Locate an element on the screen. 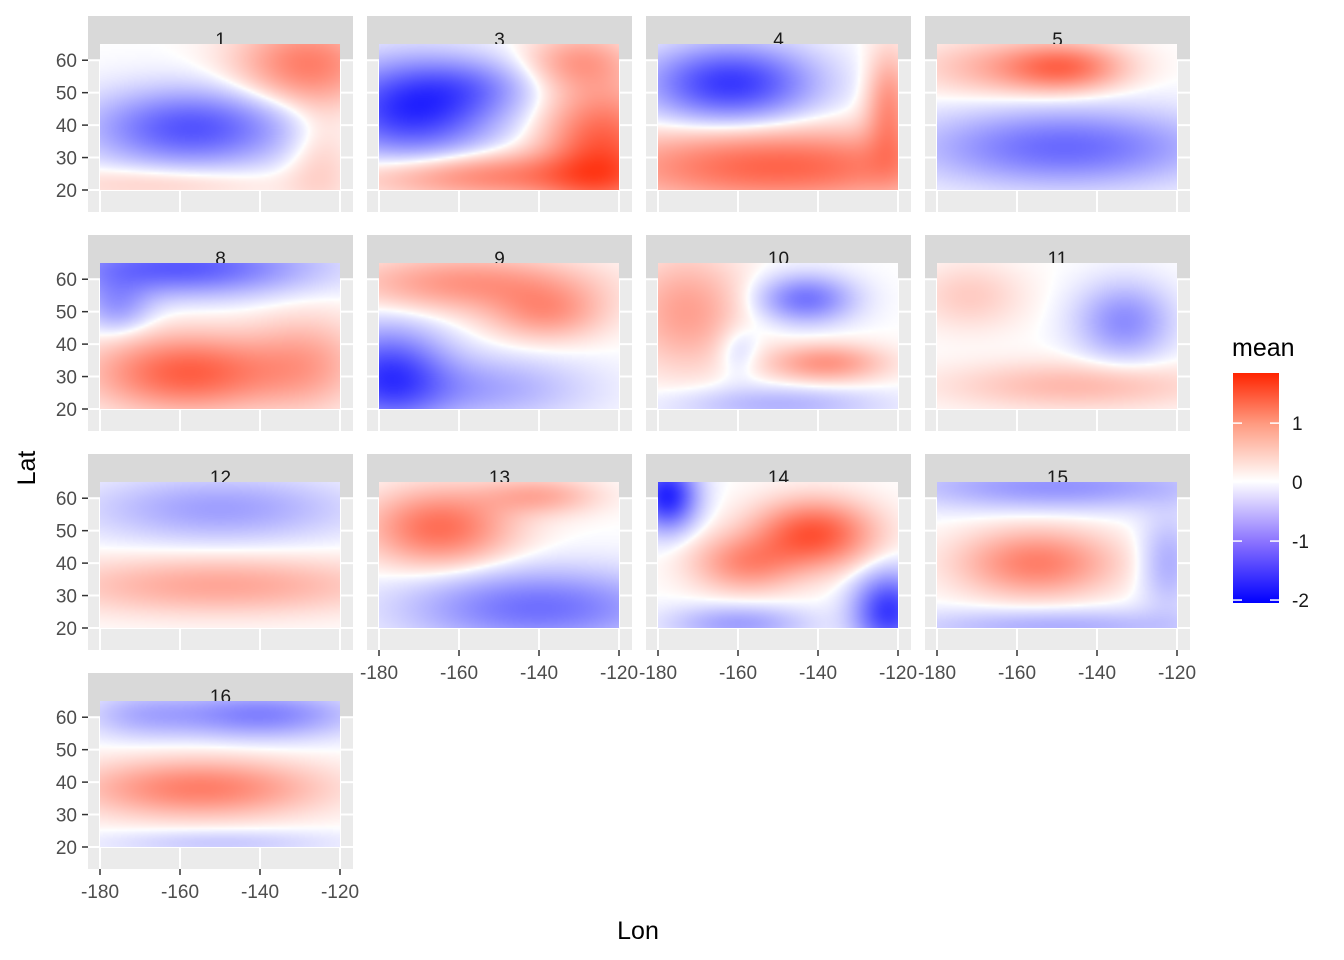 The height and width of the screenshot is (960, 1344). facet-strip-label: 9 is located at coordinates (499, 259).